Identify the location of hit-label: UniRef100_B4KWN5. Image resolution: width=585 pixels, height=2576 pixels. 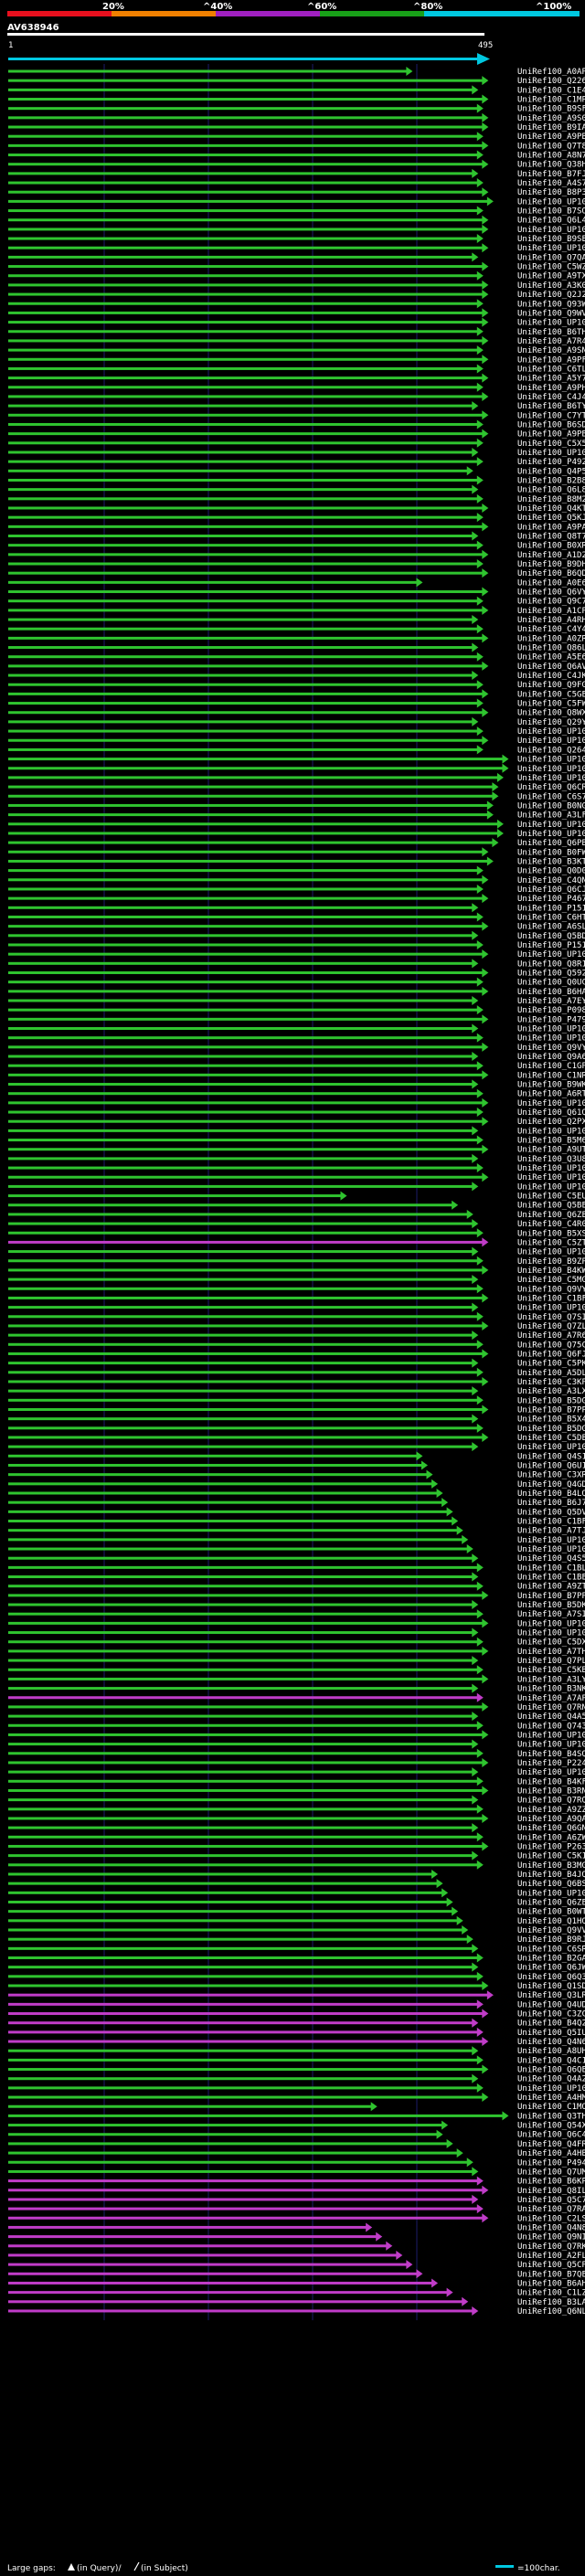
(551, 1271).